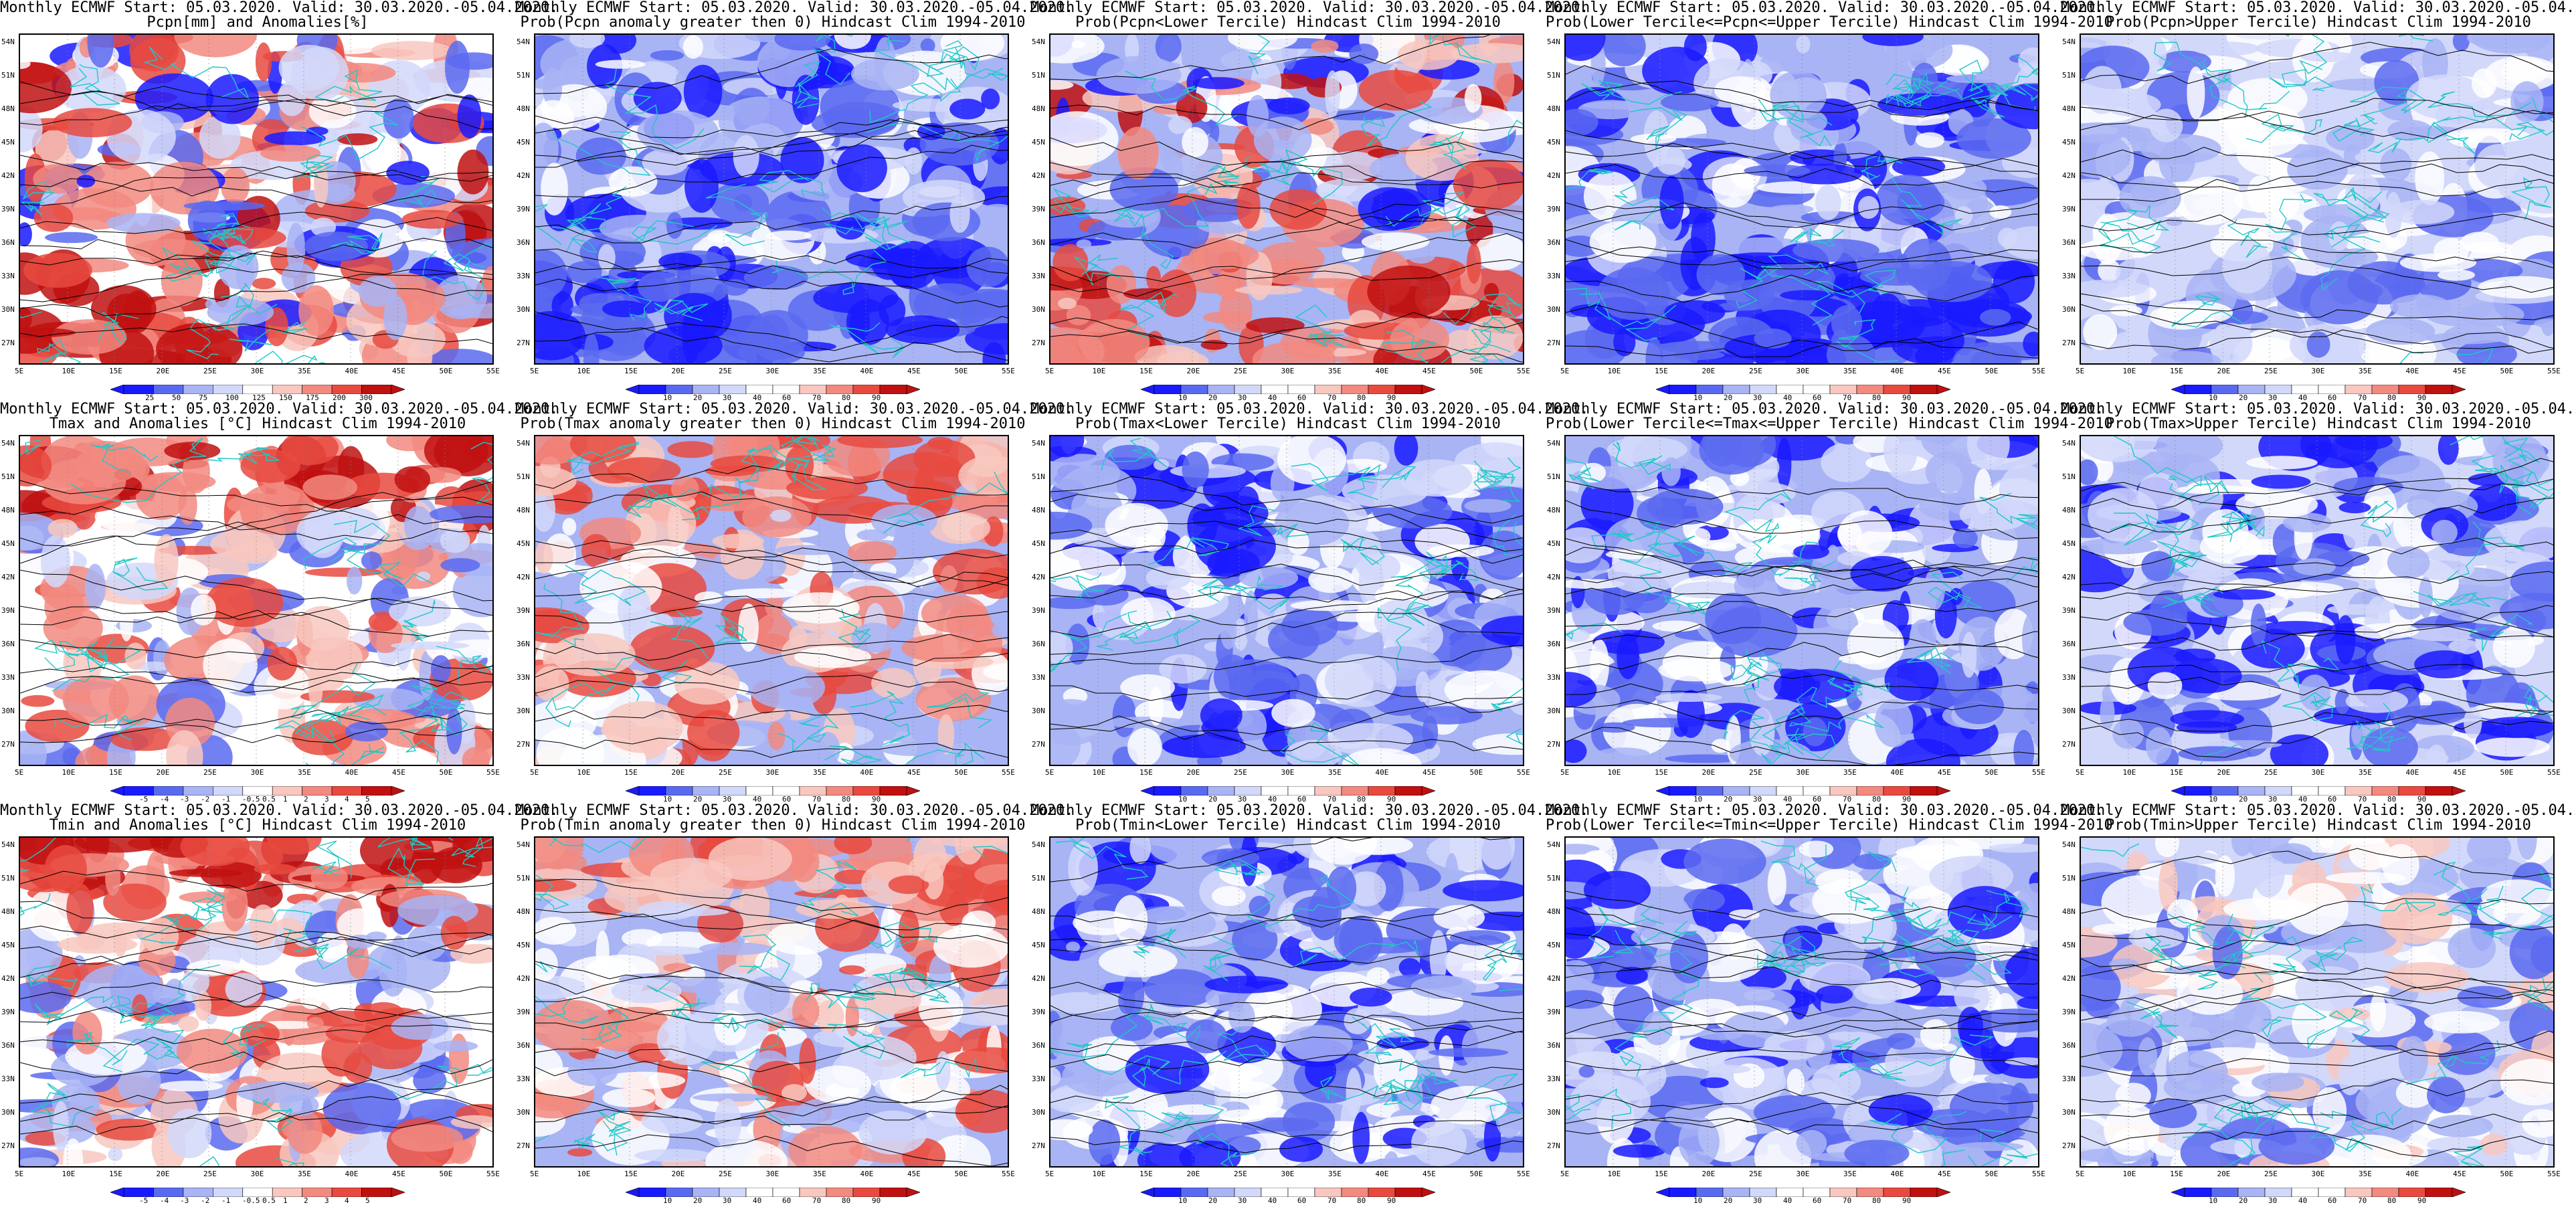 Image resolution: width=2576 pixels, height=1205 pixels. Describe the element at coordinates (143, 1200) in the screenshot. I see `colorbar-label: -5` at that location.